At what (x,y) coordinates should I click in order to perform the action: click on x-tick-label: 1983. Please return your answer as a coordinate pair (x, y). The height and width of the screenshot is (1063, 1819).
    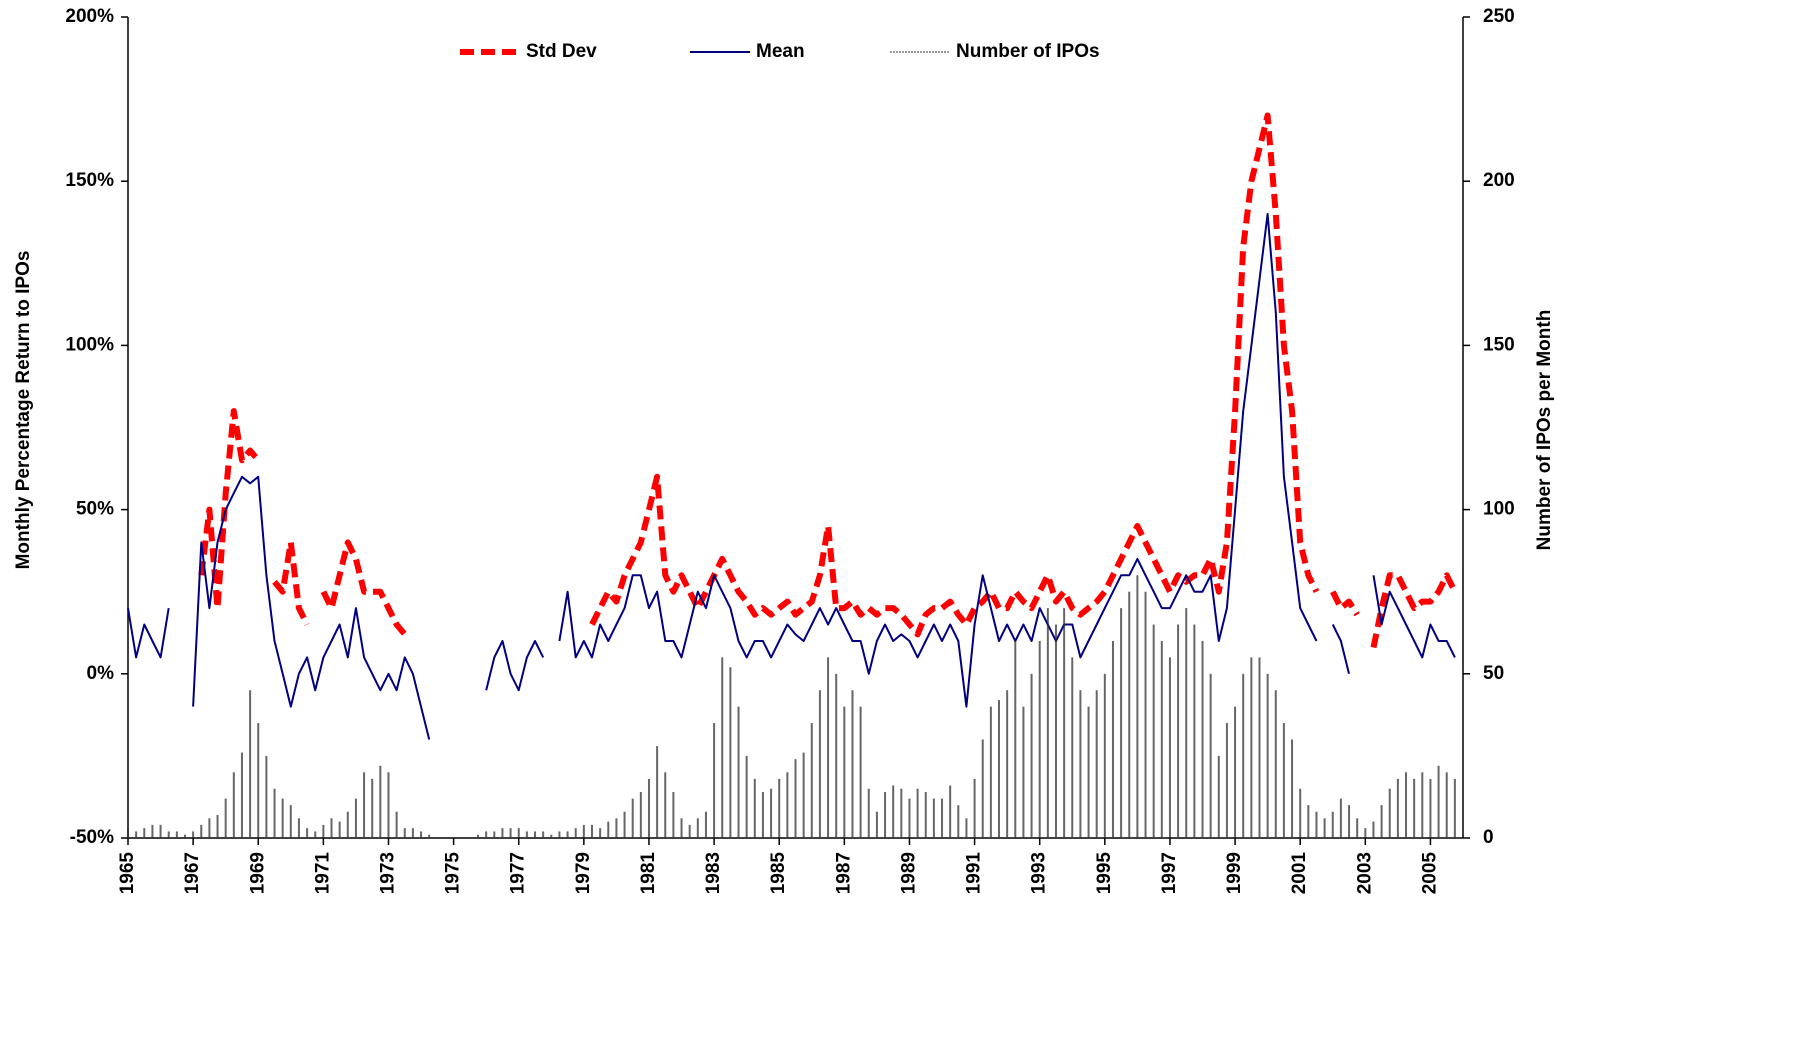
    Looking at the image, I should click on (713, 873).